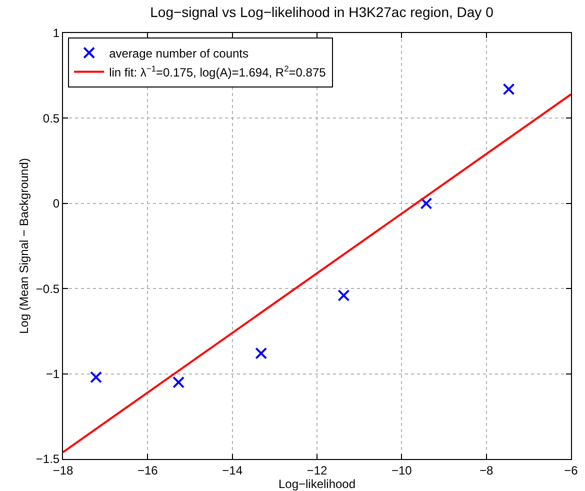 The height and width of the screenshot is (491, 585). What do you see at coordinates (317, 470) in the screenshot?
I see `x-tick-label: −12` at bounding box center [317, 470].